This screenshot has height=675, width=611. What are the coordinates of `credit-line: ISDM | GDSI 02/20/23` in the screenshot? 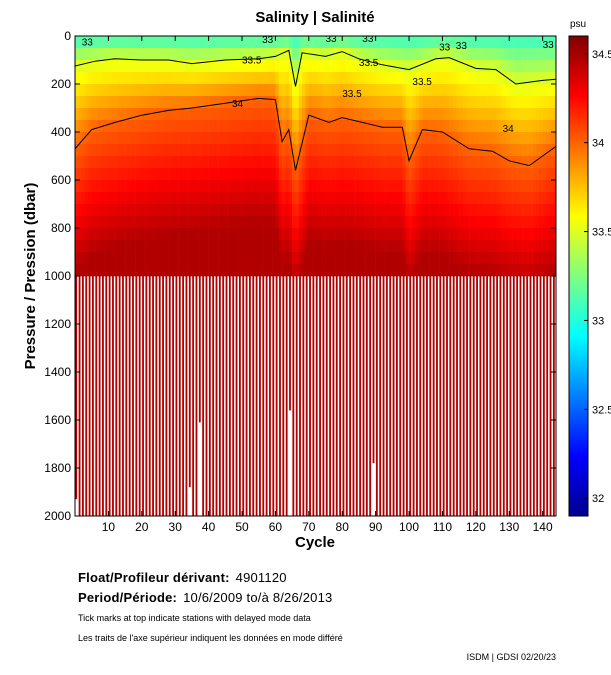 It's located at (511, 657).